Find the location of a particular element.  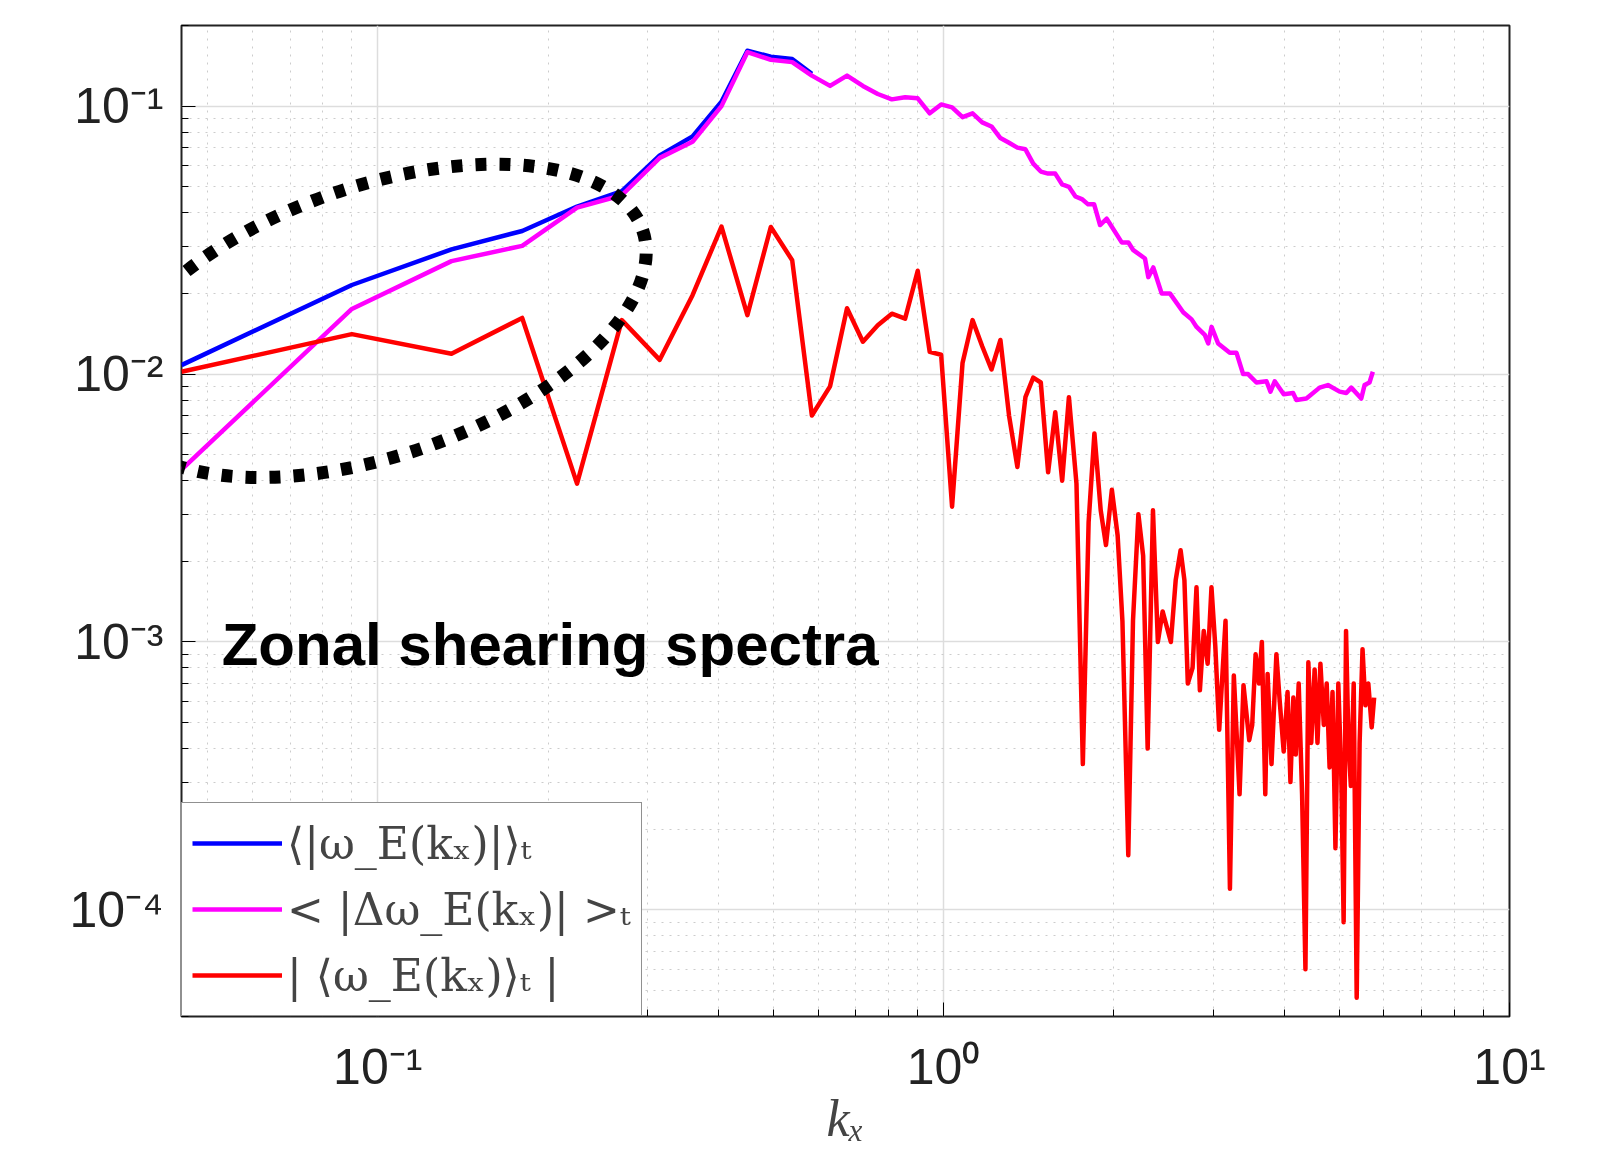

legend-label: < |Δω_E(kₓ)| >ₜ is located at coordinates (459, 910).